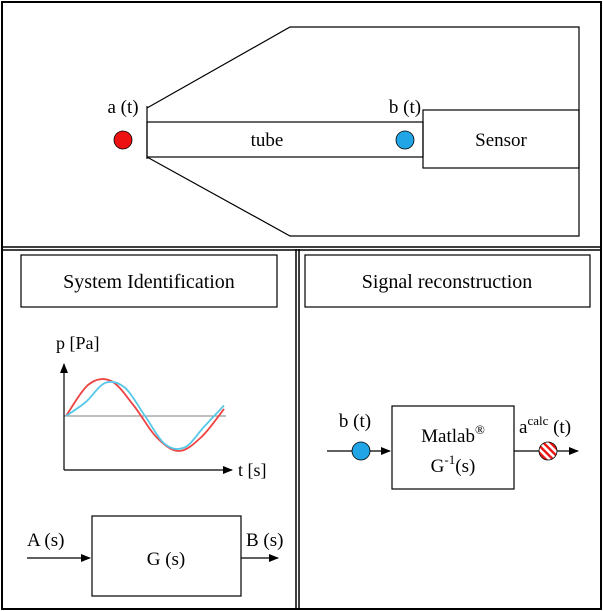 The width and height of the screenshot is (603, 611). Describe the element at coordinates (465, 466) in the screenshot. I see `inverse-s-label: (s)` at that location.